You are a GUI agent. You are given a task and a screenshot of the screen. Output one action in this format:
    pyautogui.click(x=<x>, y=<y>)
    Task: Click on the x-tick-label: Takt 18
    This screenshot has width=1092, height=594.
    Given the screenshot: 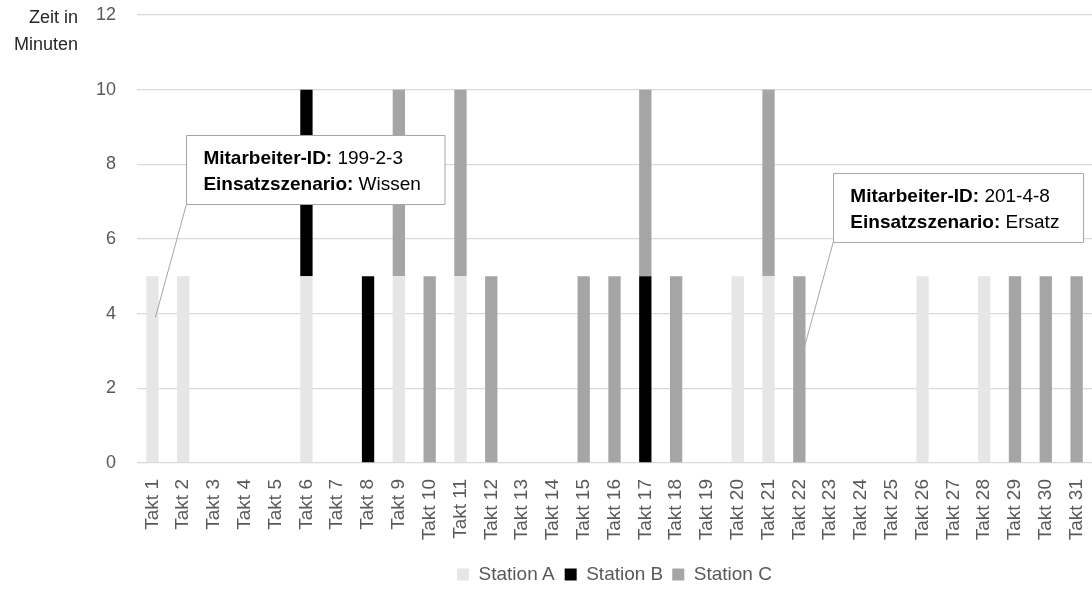 What is the action you would take?
    pyautogui.click(x=675, y=510)
    